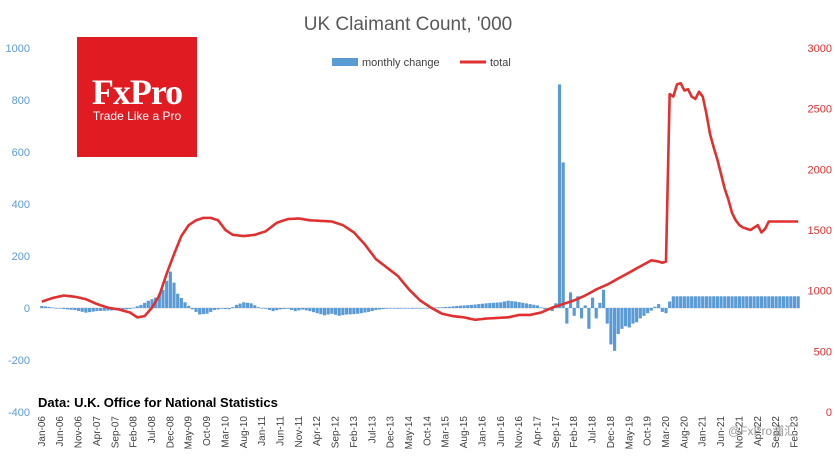 The width and height of the screenshot is (835, 470). Describe the element at coordinates (97, 431) in the screenshot. I see `x-tick: Apr-07` at that location.